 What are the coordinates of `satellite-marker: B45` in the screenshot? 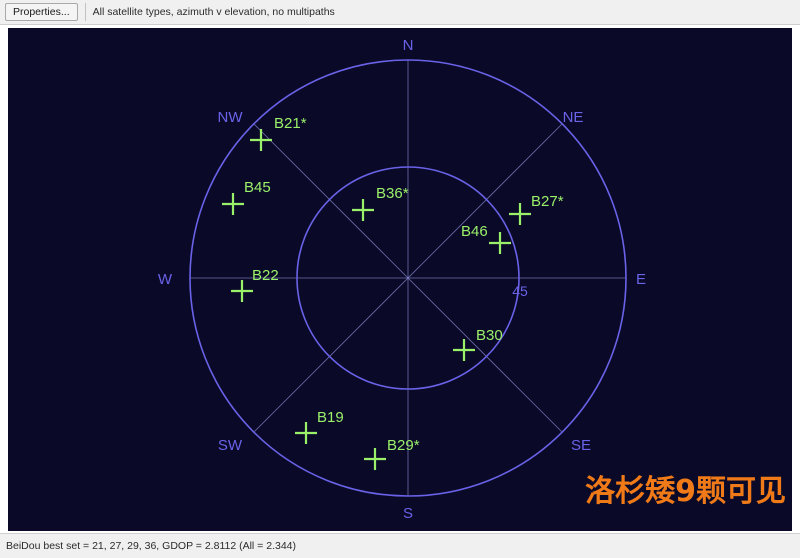 It's located at (246, 197).